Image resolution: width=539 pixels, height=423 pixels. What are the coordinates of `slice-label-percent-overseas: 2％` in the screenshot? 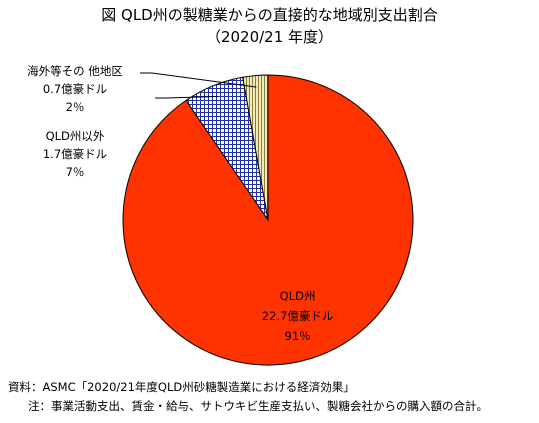 It's located at (75, 107).